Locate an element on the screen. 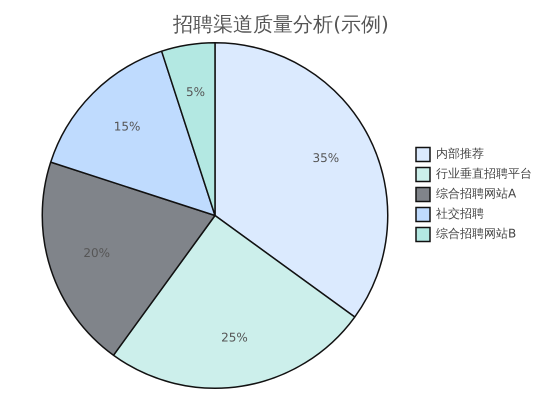  chart-title: 招聘渠道质量分析(示例) is located at coordinates (280, 24).